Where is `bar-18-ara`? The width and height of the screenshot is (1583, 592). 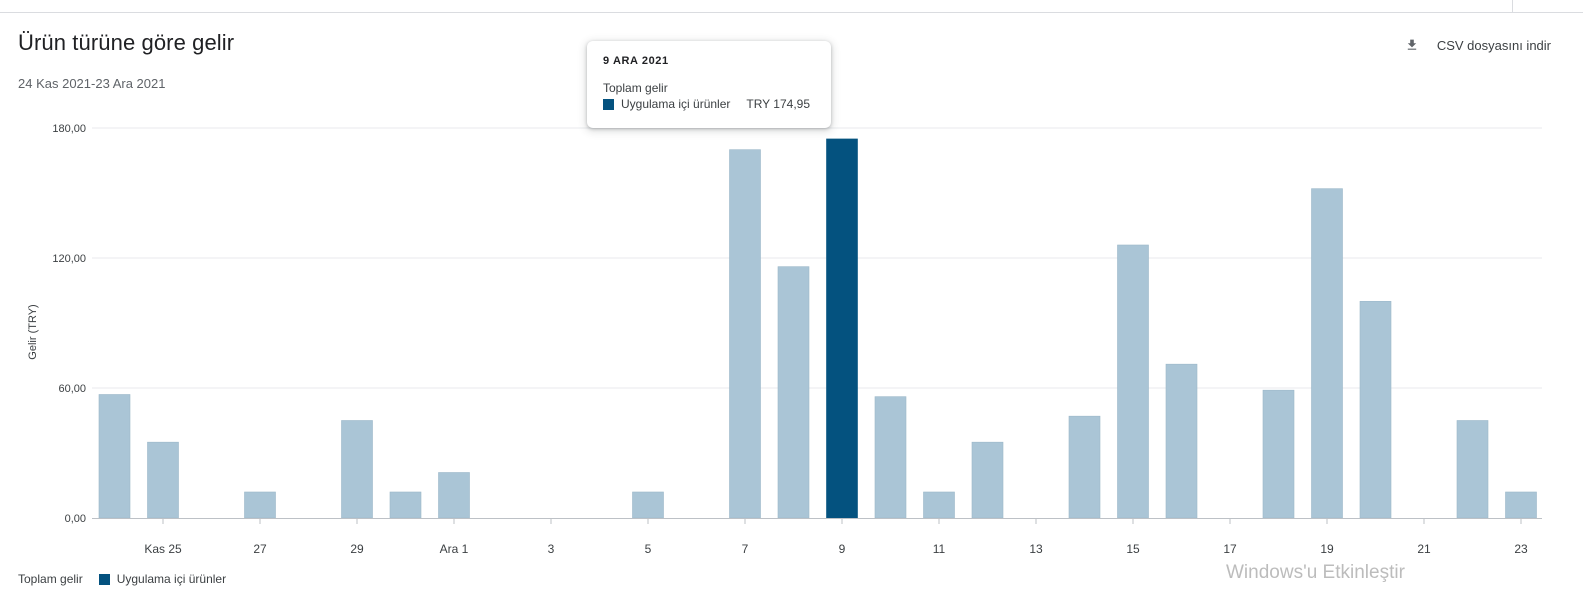
bar-18-ara is located at coordinates (1278, 454).